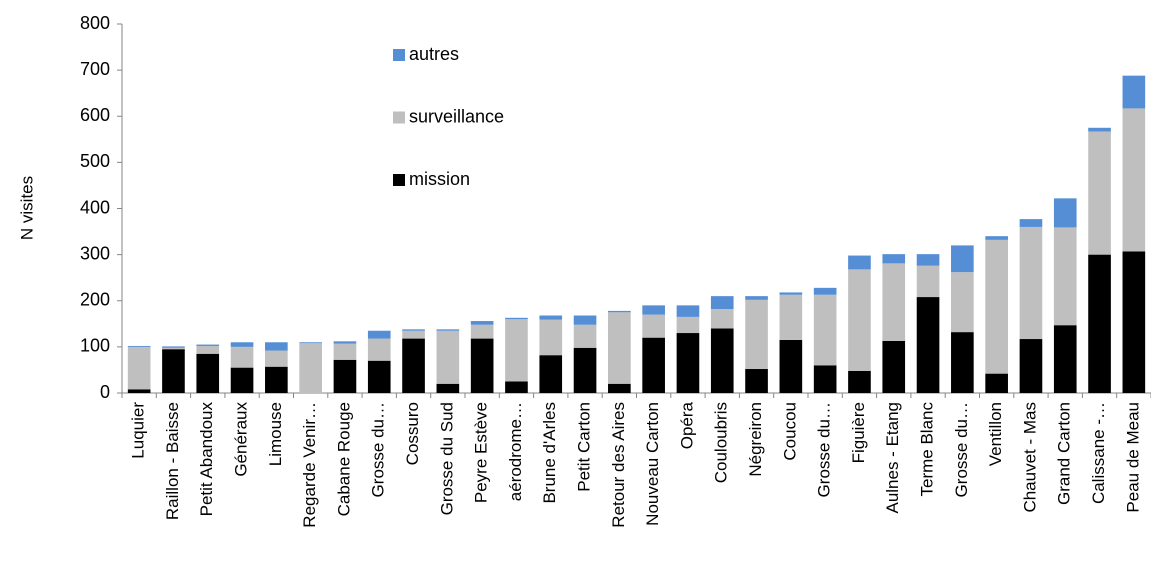 The image size is (1151, 585). Describe the element at coordinates (446, 458) in the screenshot. I see `x-tick-label: Grosse du Sud` at that location.